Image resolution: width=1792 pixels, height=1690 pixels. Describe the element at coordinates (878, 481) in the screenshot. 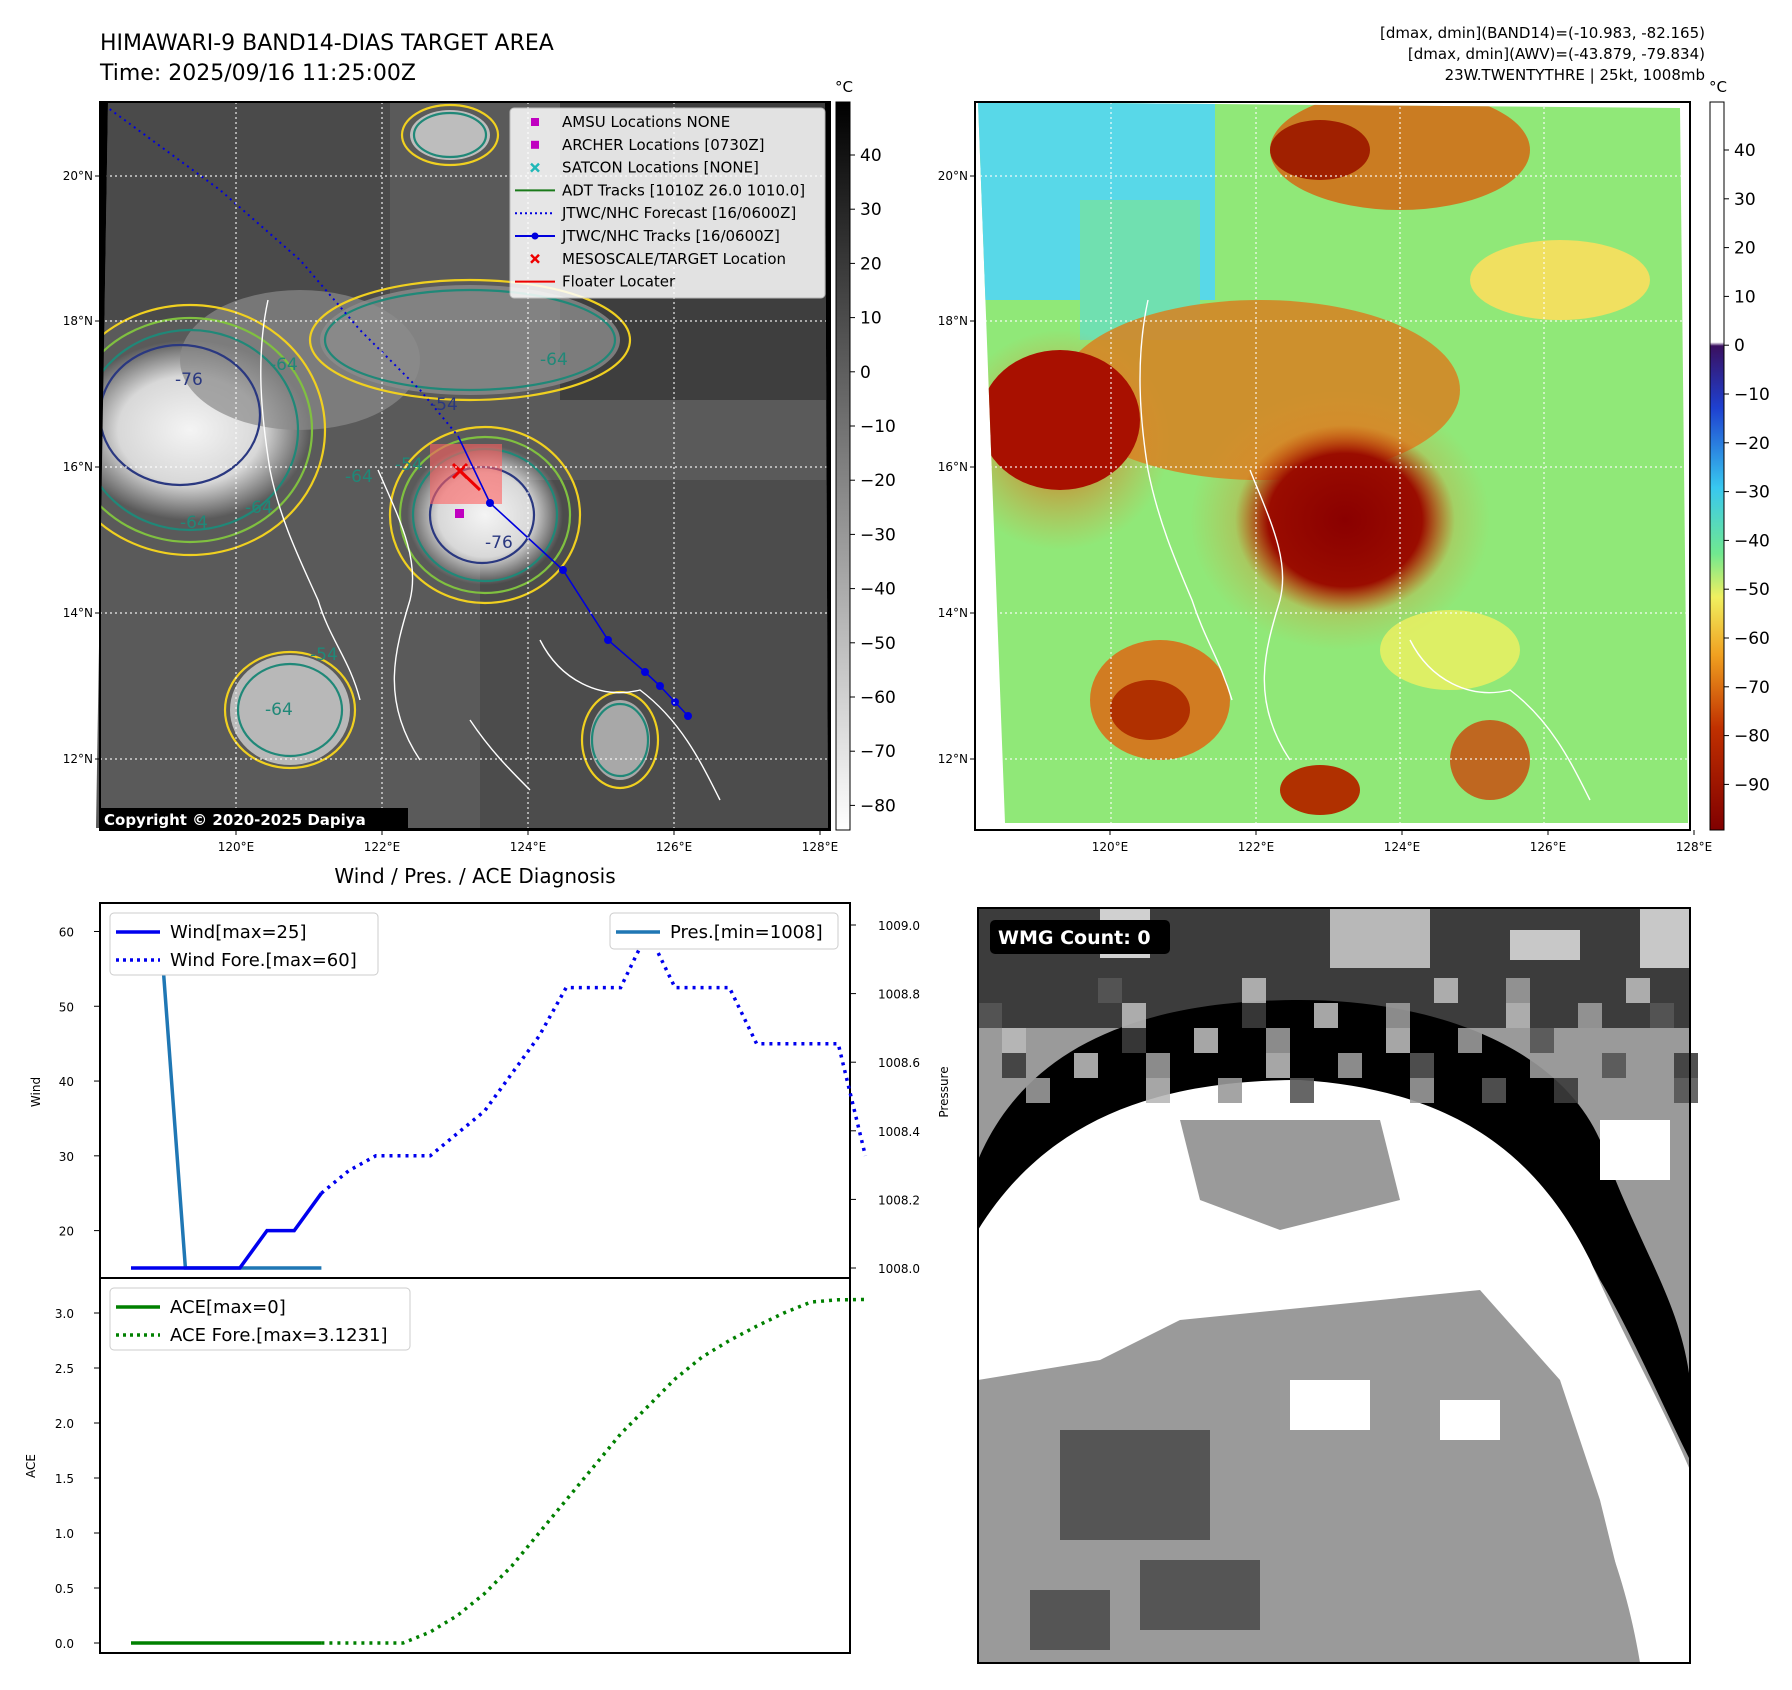

I see `colorbar-tick-label: −20` at that location.